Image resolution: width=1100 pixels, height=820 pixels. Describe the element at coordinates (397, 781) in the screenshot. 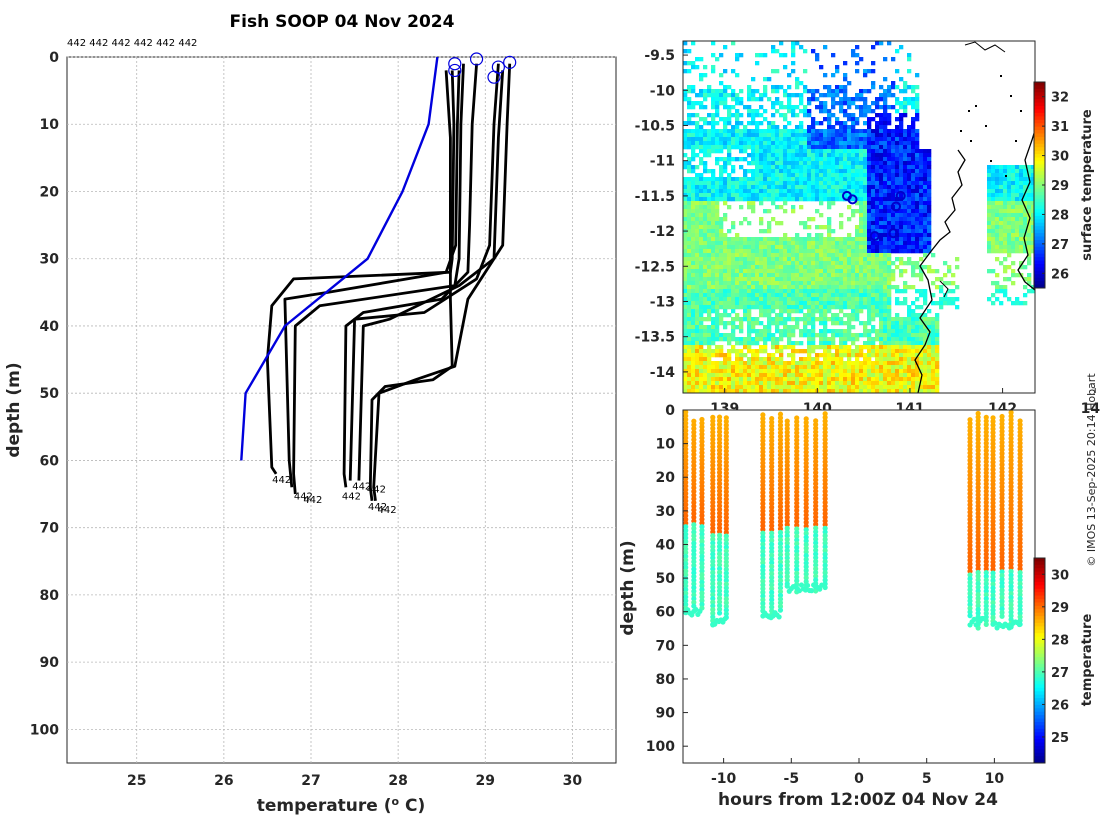

I see `profile-x-tick-label: 28` at that location.